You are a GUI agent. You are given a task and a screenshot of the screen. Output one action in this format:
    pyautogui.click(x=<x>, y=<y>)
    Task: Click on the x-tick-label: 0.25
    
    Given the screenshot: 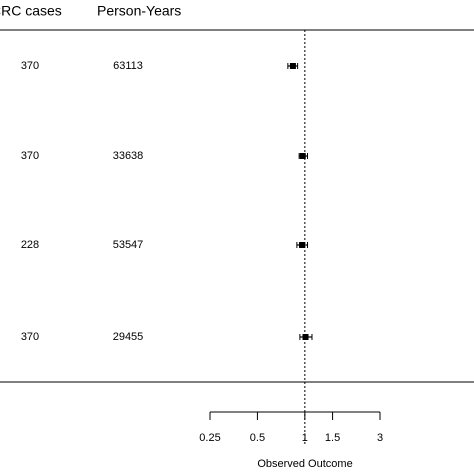 What is the action you would take?
    pyautogui.click(x=209, y=438)
    